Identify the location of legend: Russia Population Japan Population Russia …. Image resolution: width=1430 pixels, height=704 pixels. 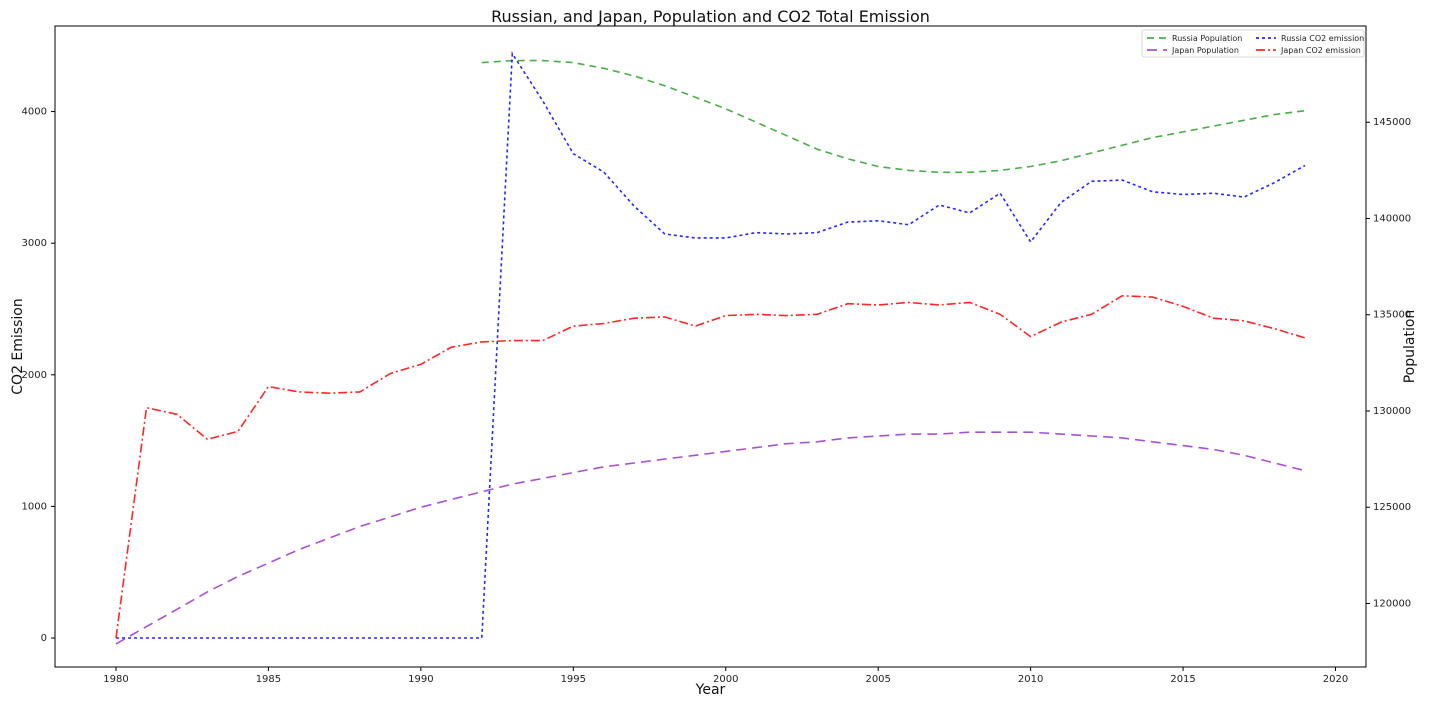
(1253, 43).